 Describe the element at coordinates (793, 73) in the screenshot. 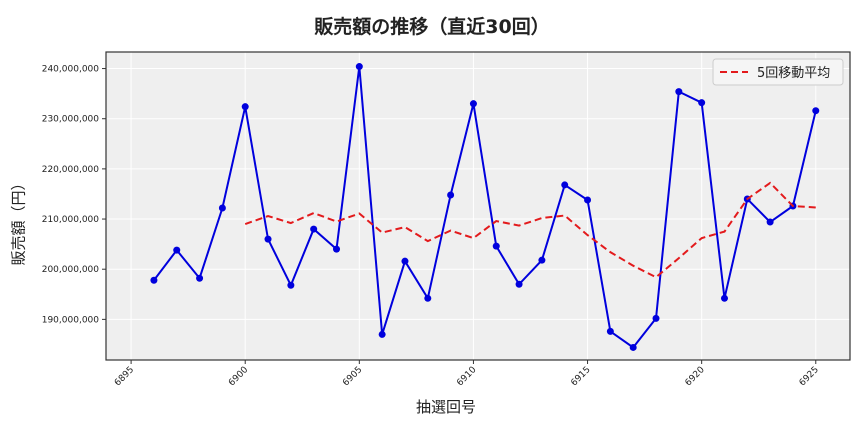

I see `legend-label: 5回移動平均` at that location.